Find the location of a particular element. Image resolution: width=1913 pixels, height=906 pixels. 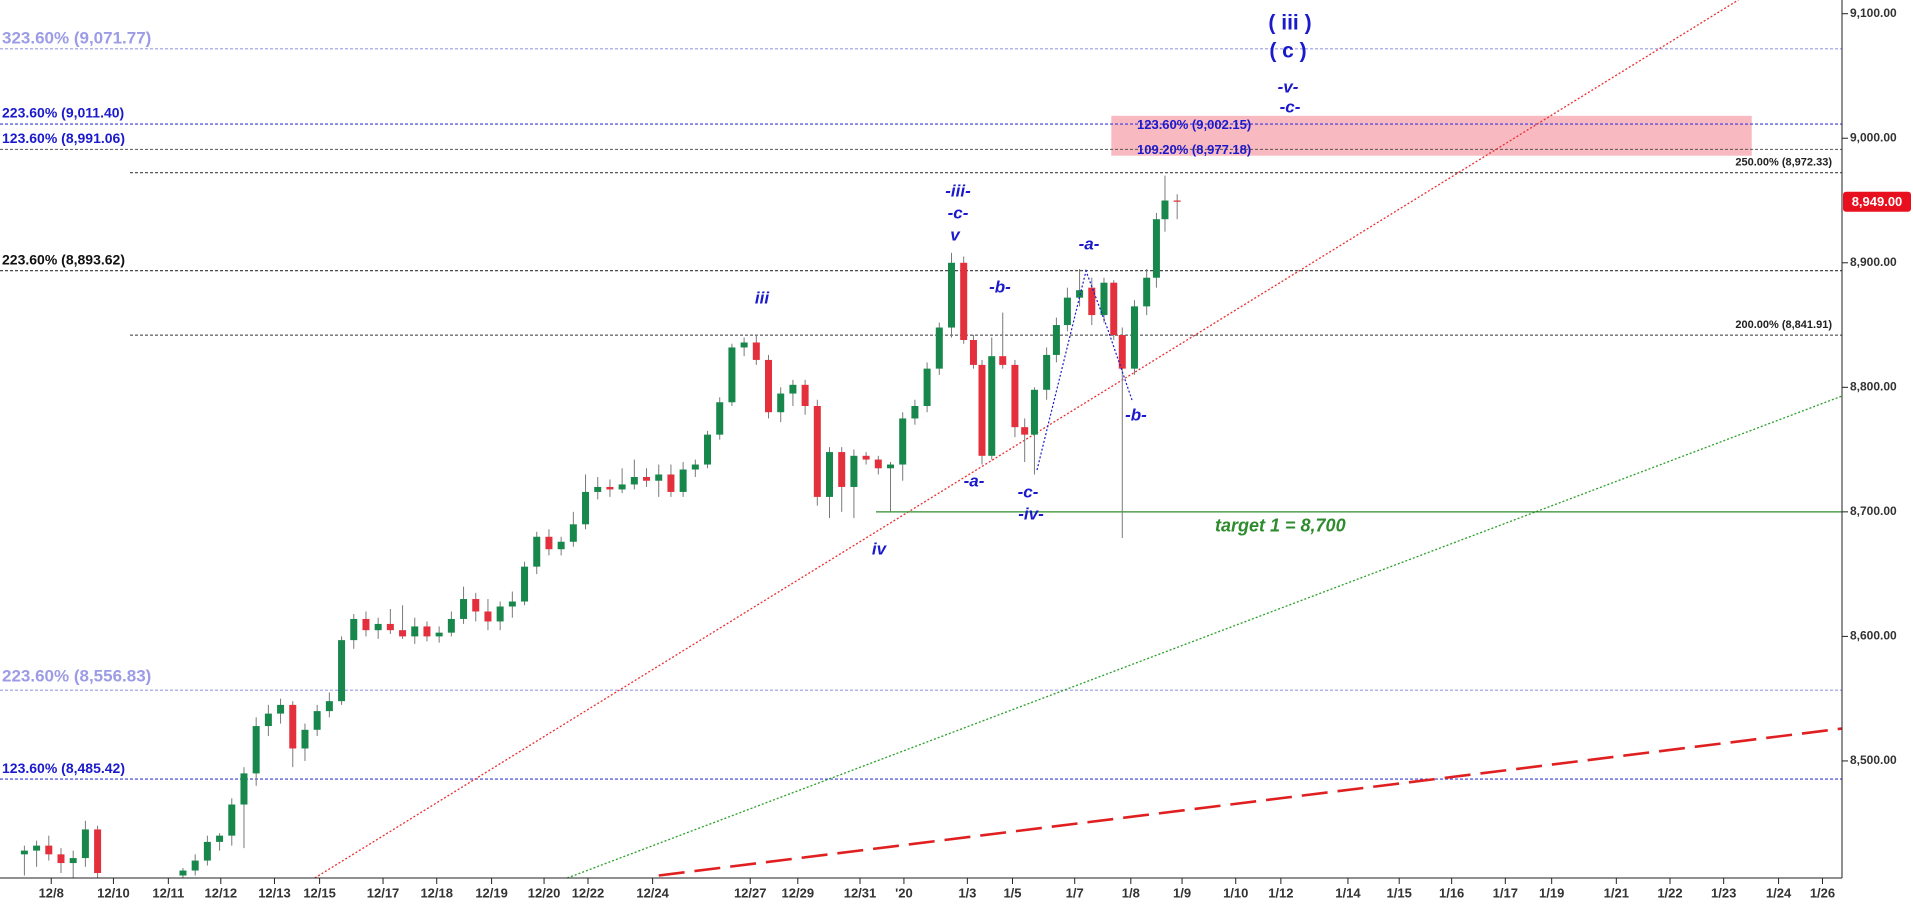

x-tick-label: 12/8 is located at coordinates (51, 892).